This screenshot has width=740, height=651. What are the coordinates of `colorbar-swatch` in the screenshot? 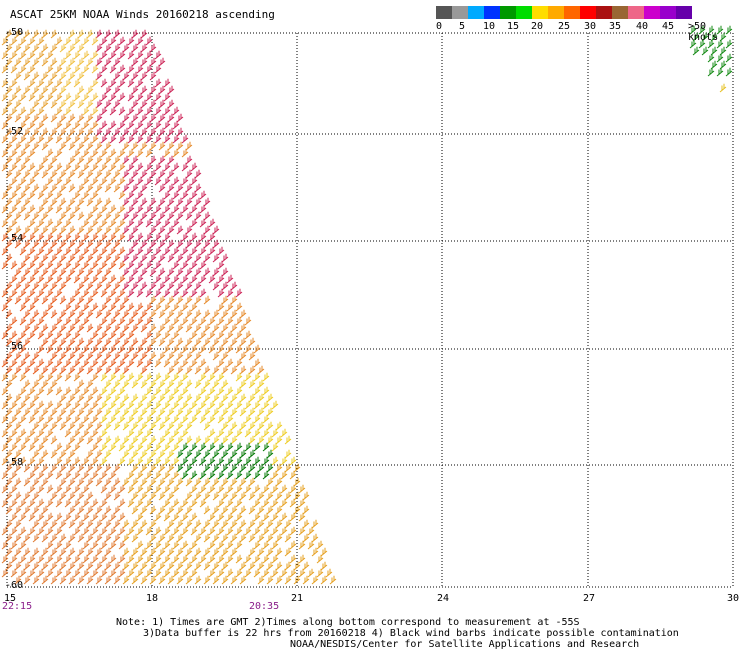 It's located at (652, 12).